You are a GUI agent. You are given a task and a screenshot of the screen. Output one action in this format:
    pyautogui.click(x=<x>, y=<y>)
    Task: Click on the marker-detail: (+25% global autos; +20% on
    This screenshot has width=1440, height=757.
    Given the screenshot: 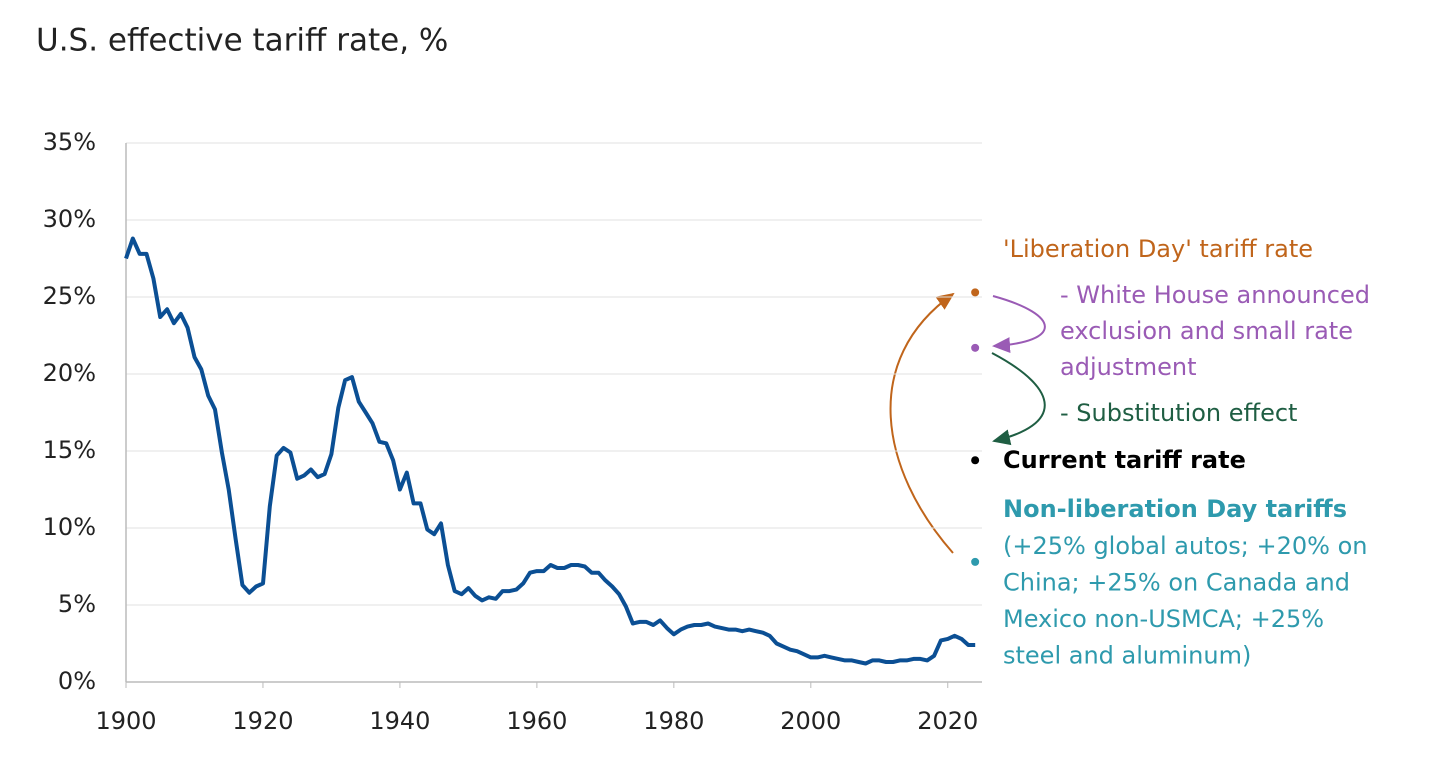 What is the action you would take?
    pyautogui.click(x=1185, y=546)
    